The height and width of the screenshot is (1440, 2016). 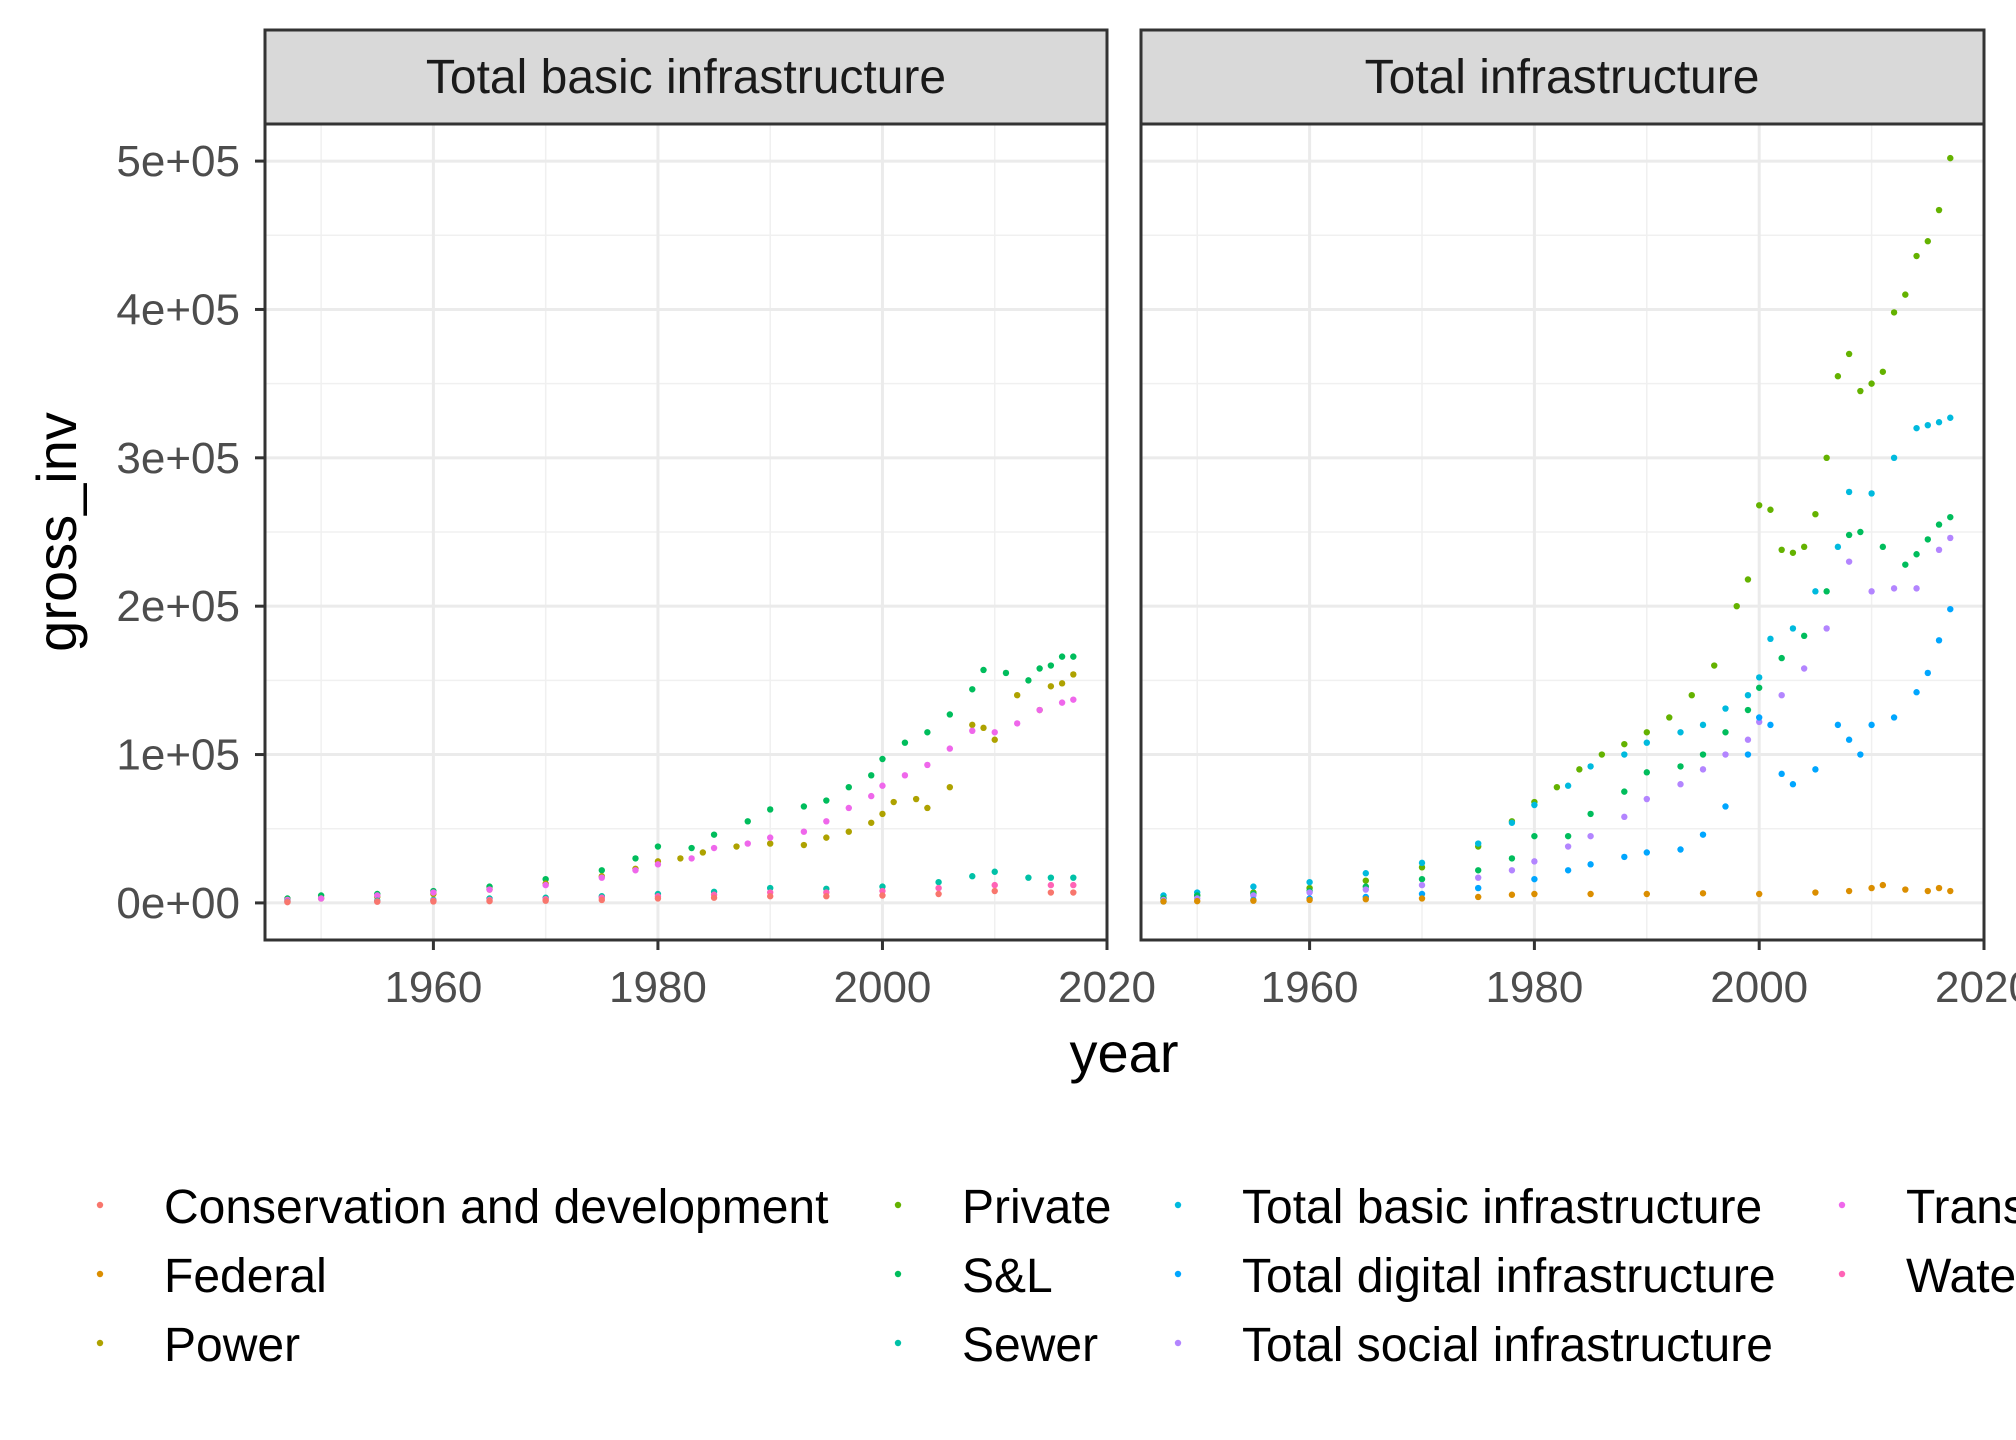 What do you see at coordinates (1475, 1276) in the screenshot?
I see `legend-item: Total digital infrastructure` at bounding box center [1475, 1276].